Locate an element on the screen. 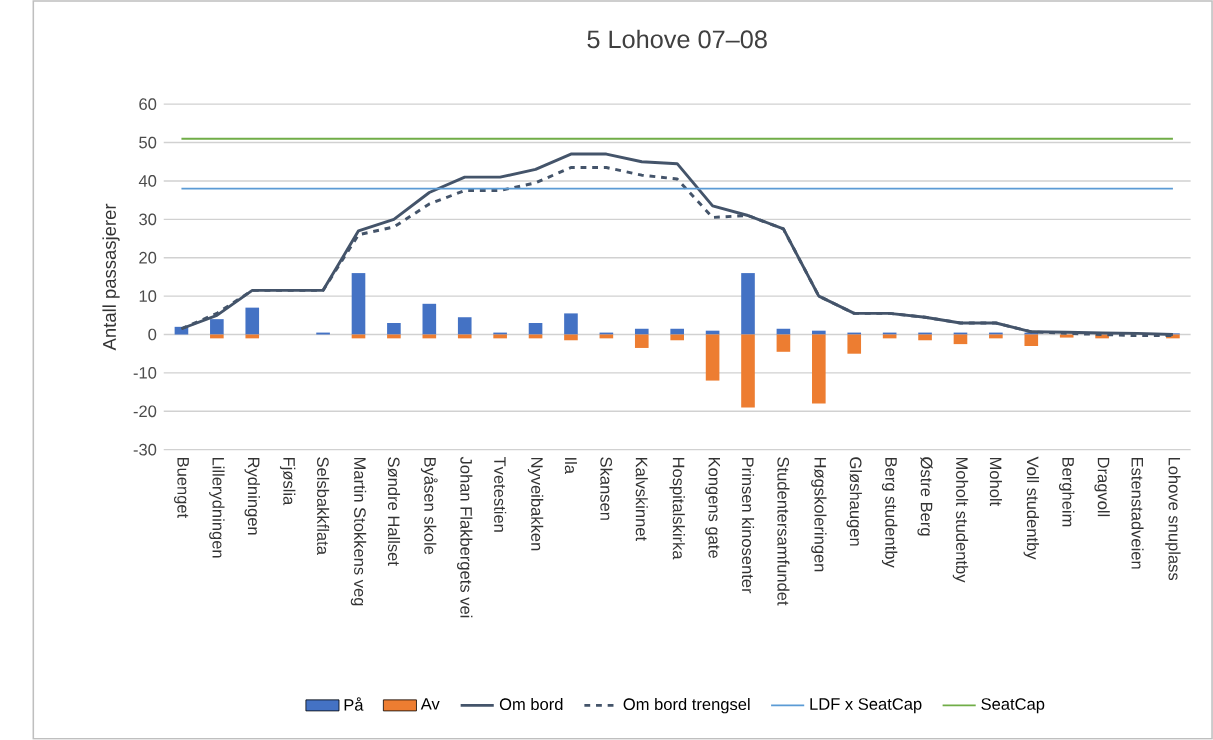 This screenshot has width=1213, height=740. x-tick-label: Johan Flakbergets vei is located at coordinates (465, 537).